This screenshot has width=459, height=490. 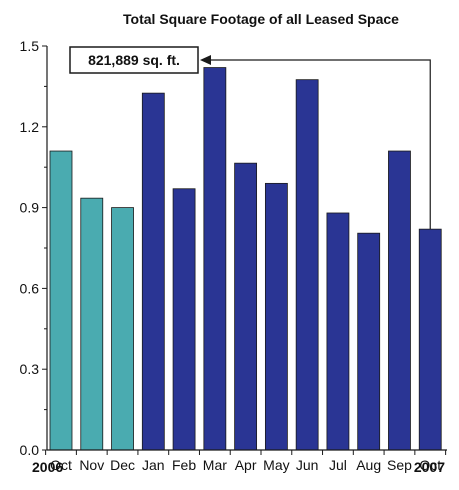 I want to click on y-tick-label: 0.3, so click(x=30, y=369).